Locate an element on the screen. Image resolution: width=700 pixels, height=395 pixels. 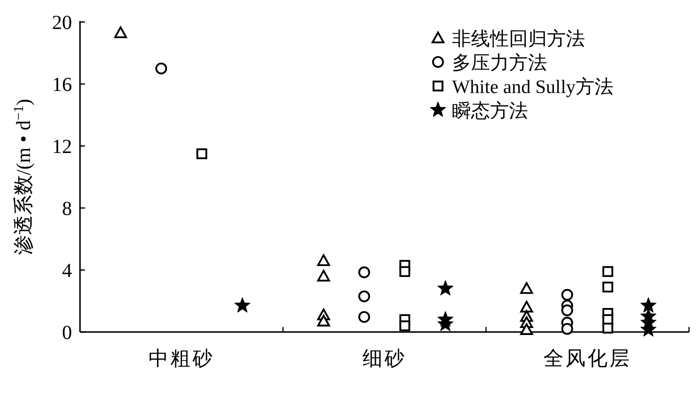
y-tick-label: 20 is located at coordinates (62, 23).